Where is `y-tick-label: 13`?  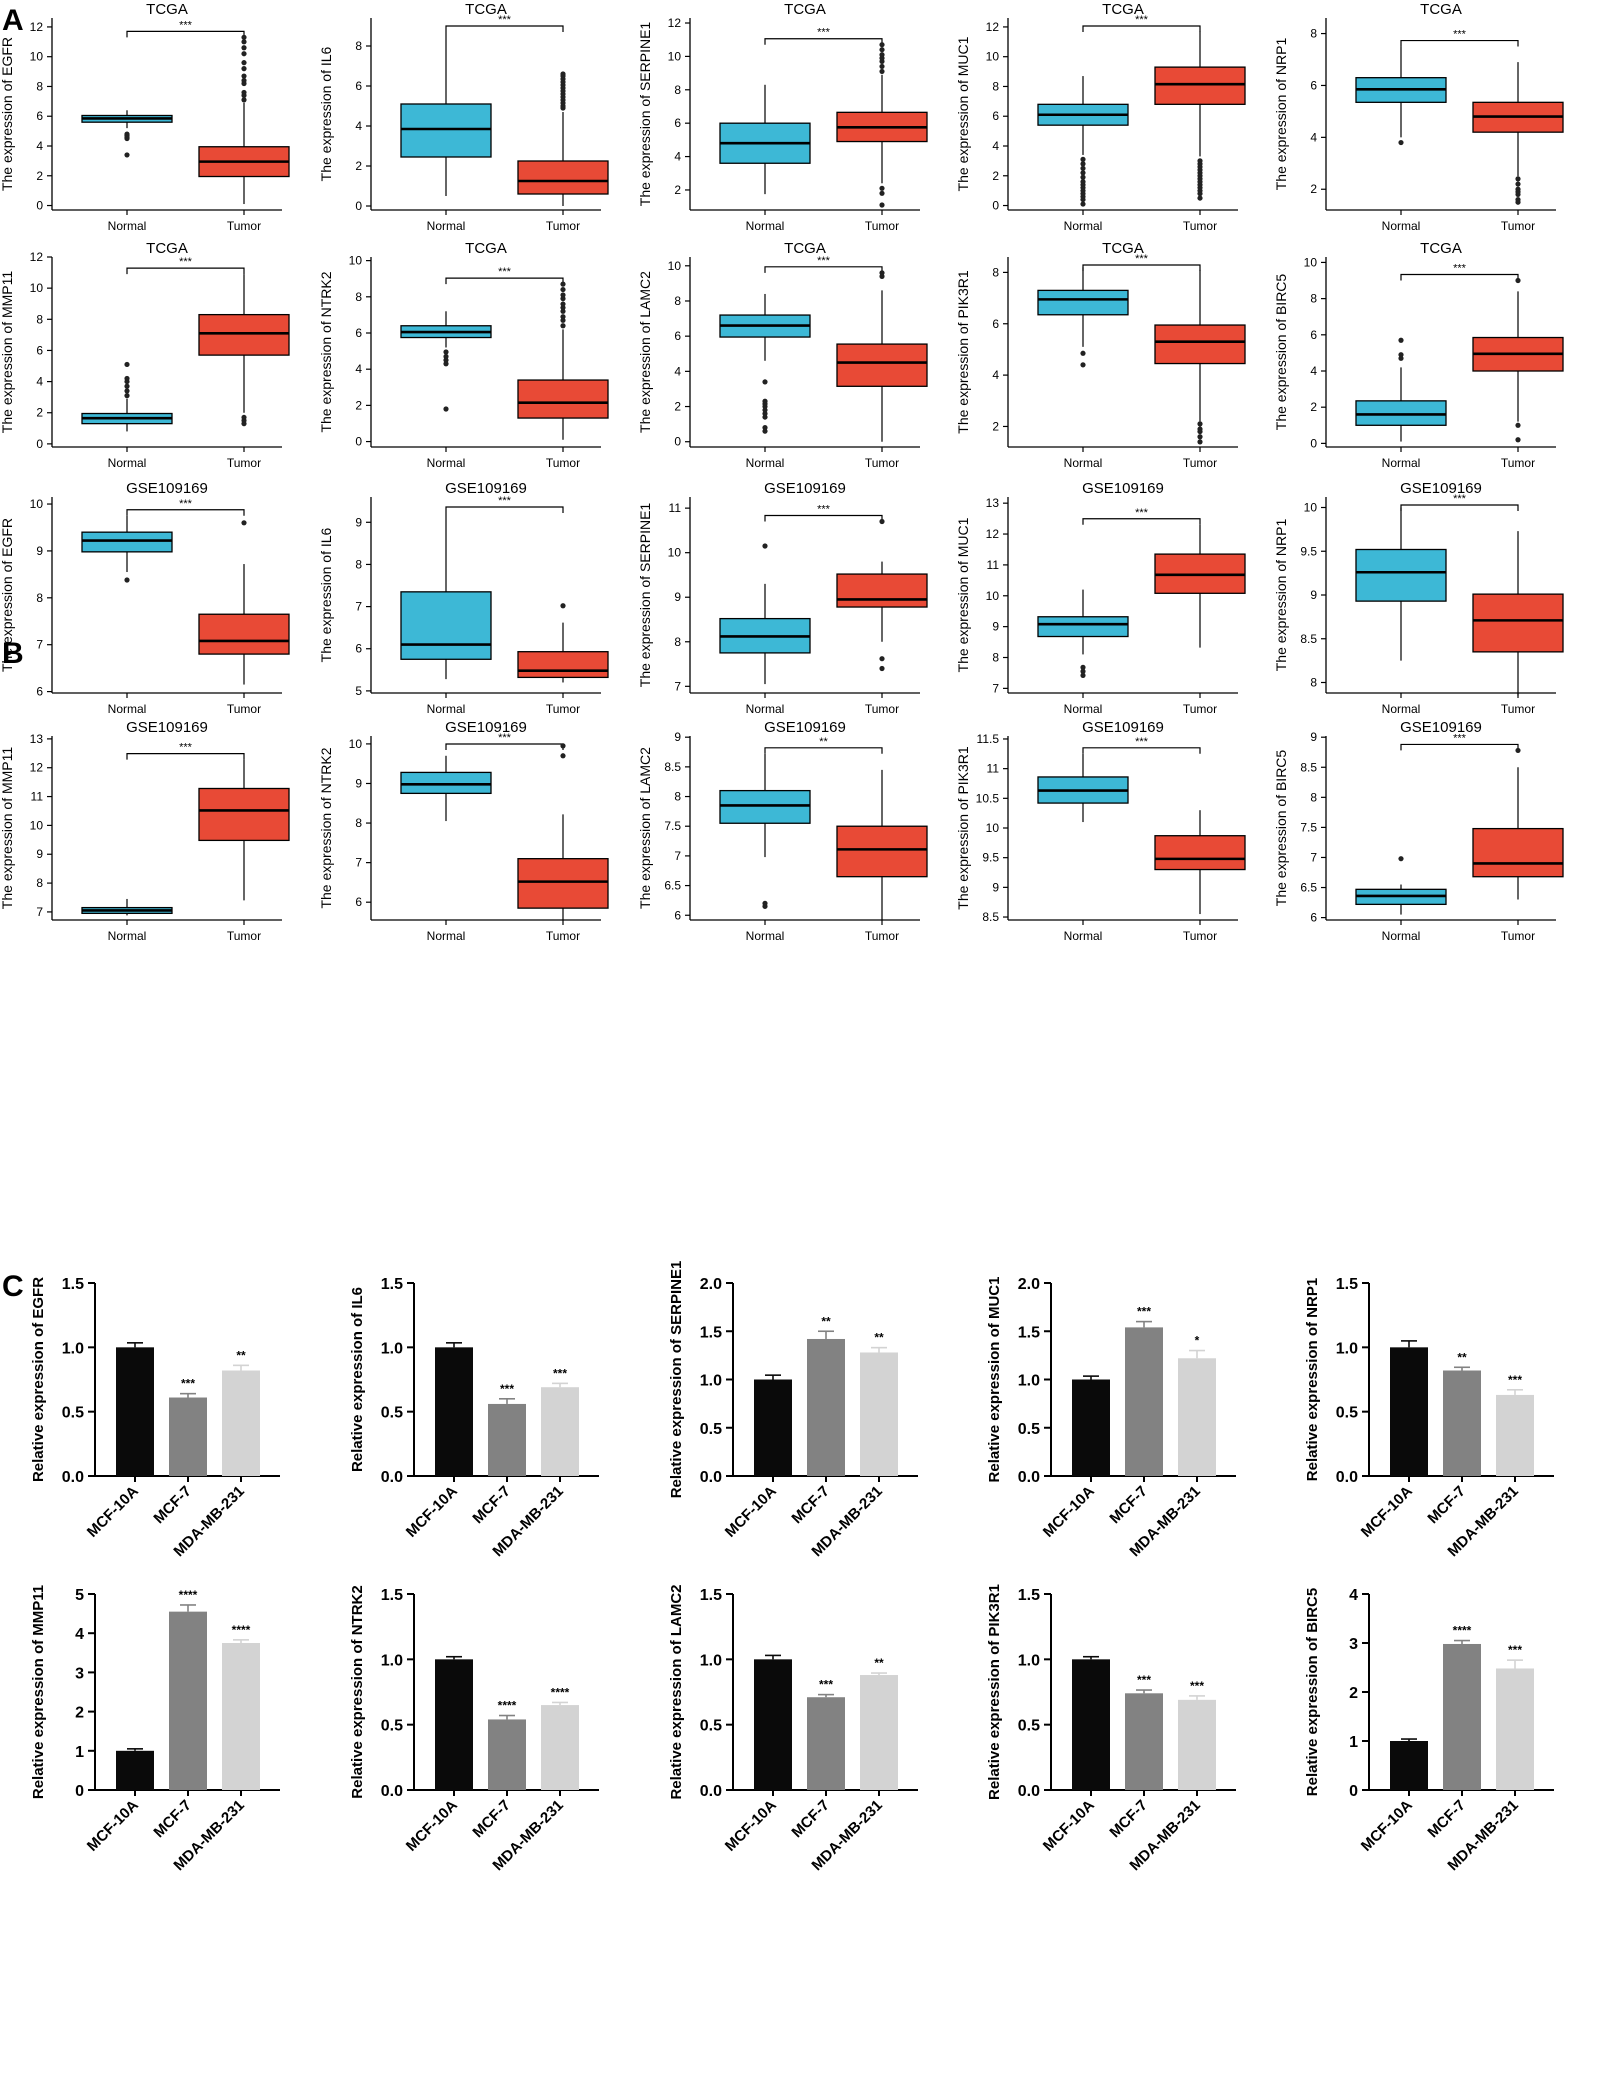
y-tick-label: 13 is located at coordinates (993, 503).